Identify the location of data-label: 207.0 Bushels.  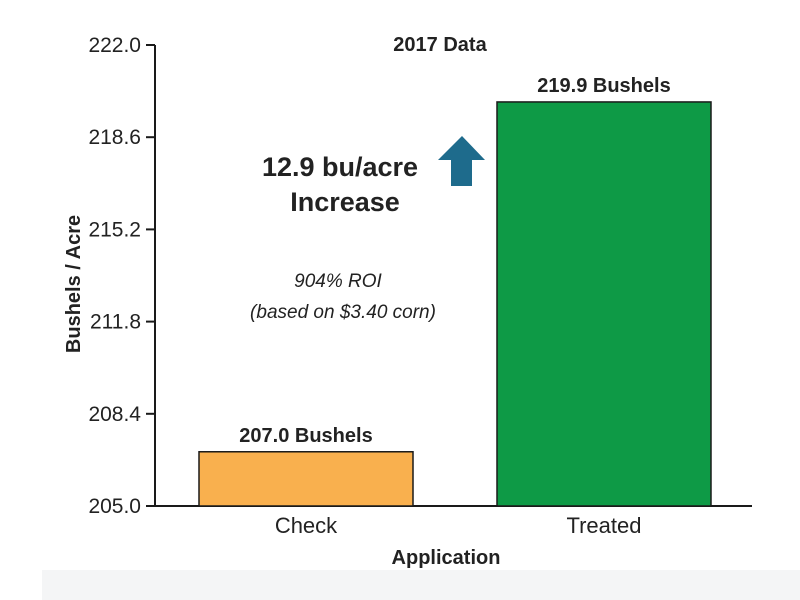
(305, 436).